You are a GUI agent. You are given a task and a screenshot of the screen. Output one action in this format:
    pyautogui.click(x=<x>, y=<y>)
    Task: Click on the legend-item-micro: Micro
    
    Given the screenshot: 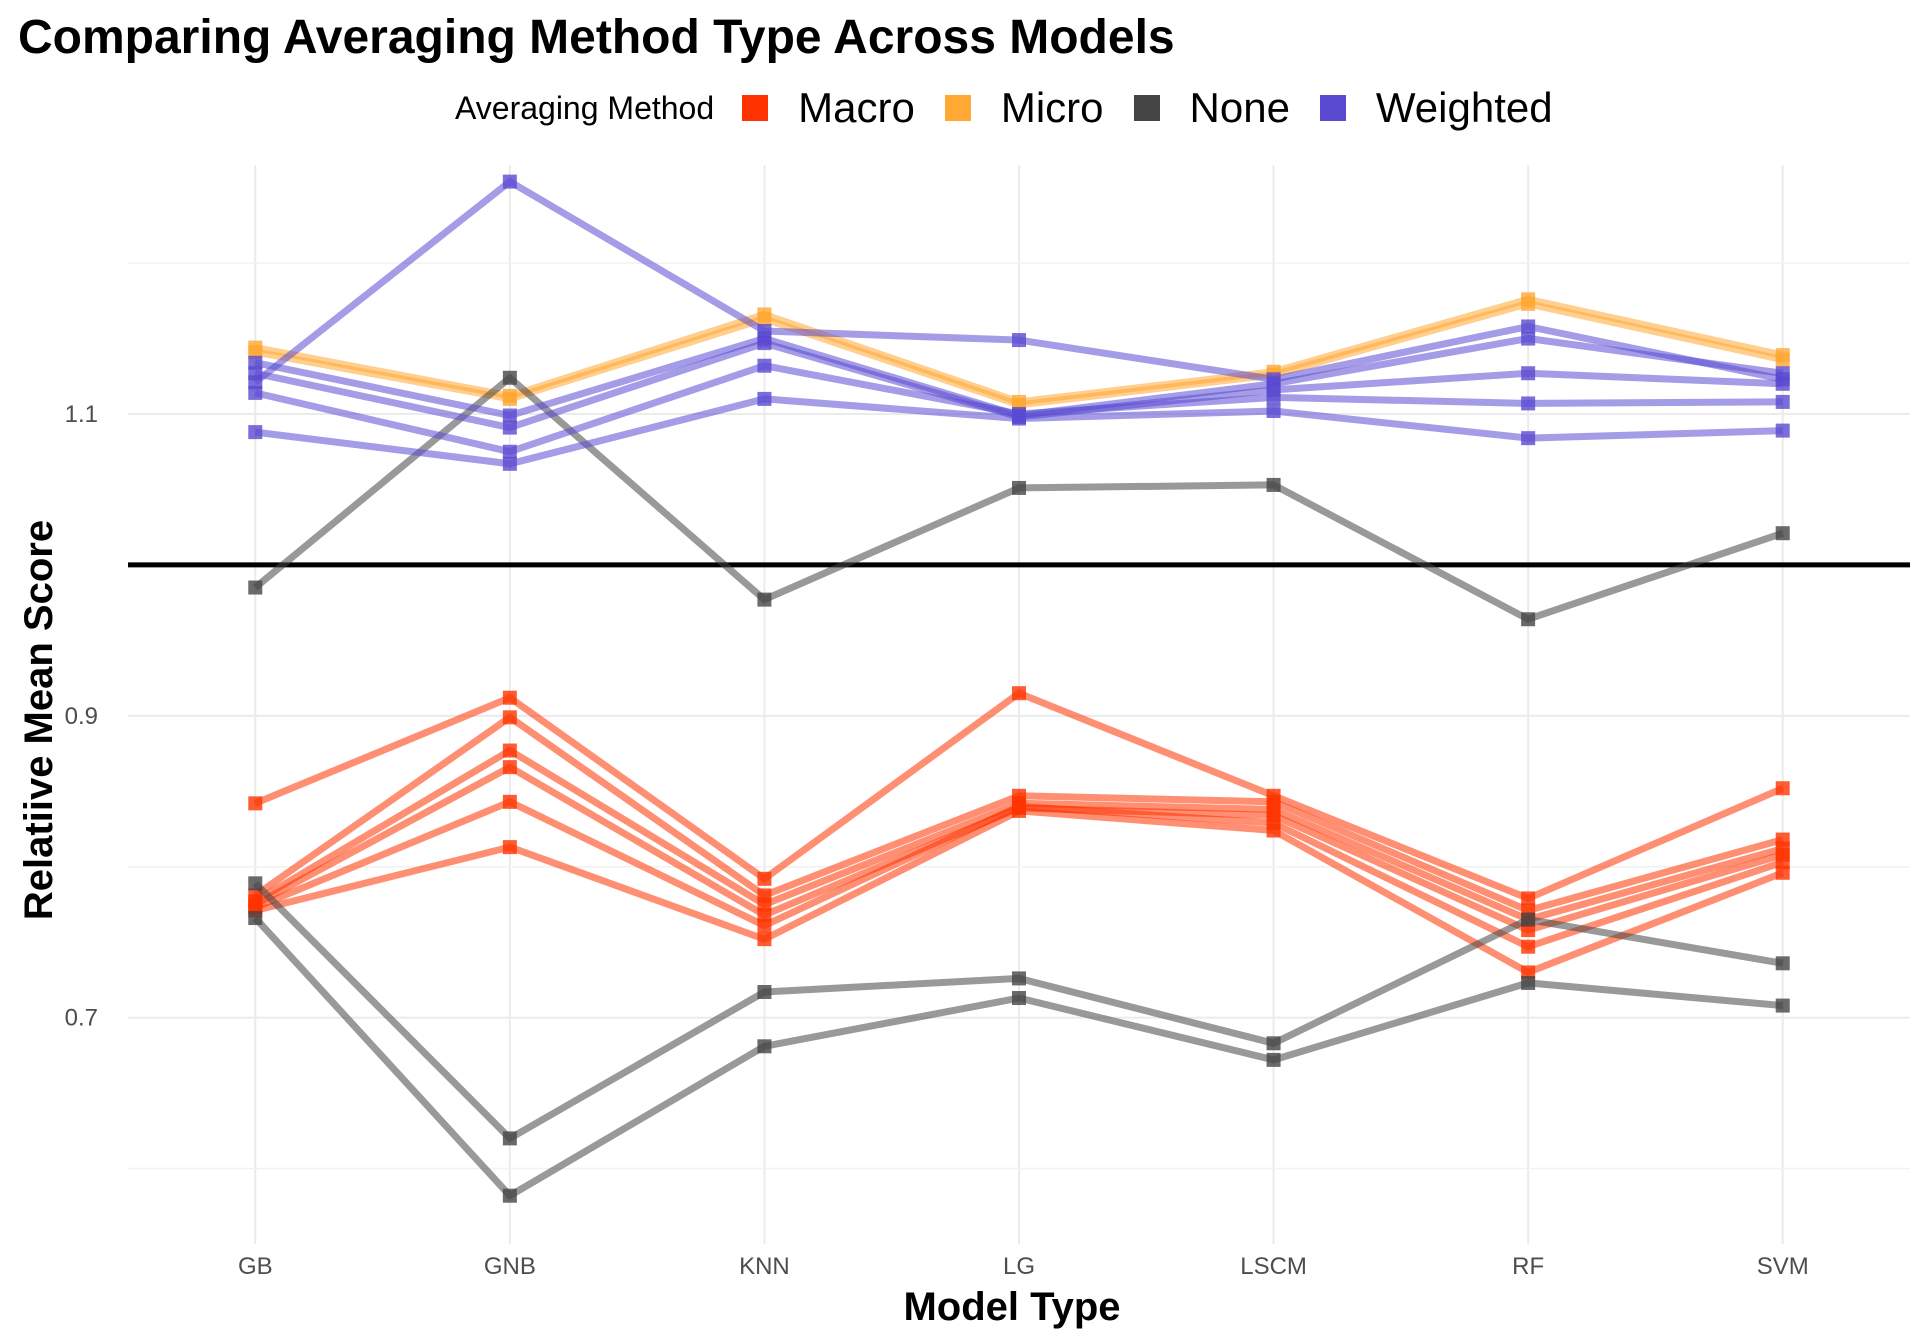 What is the action you would take?
    pyautogui.click(x=1024, y=108)
    